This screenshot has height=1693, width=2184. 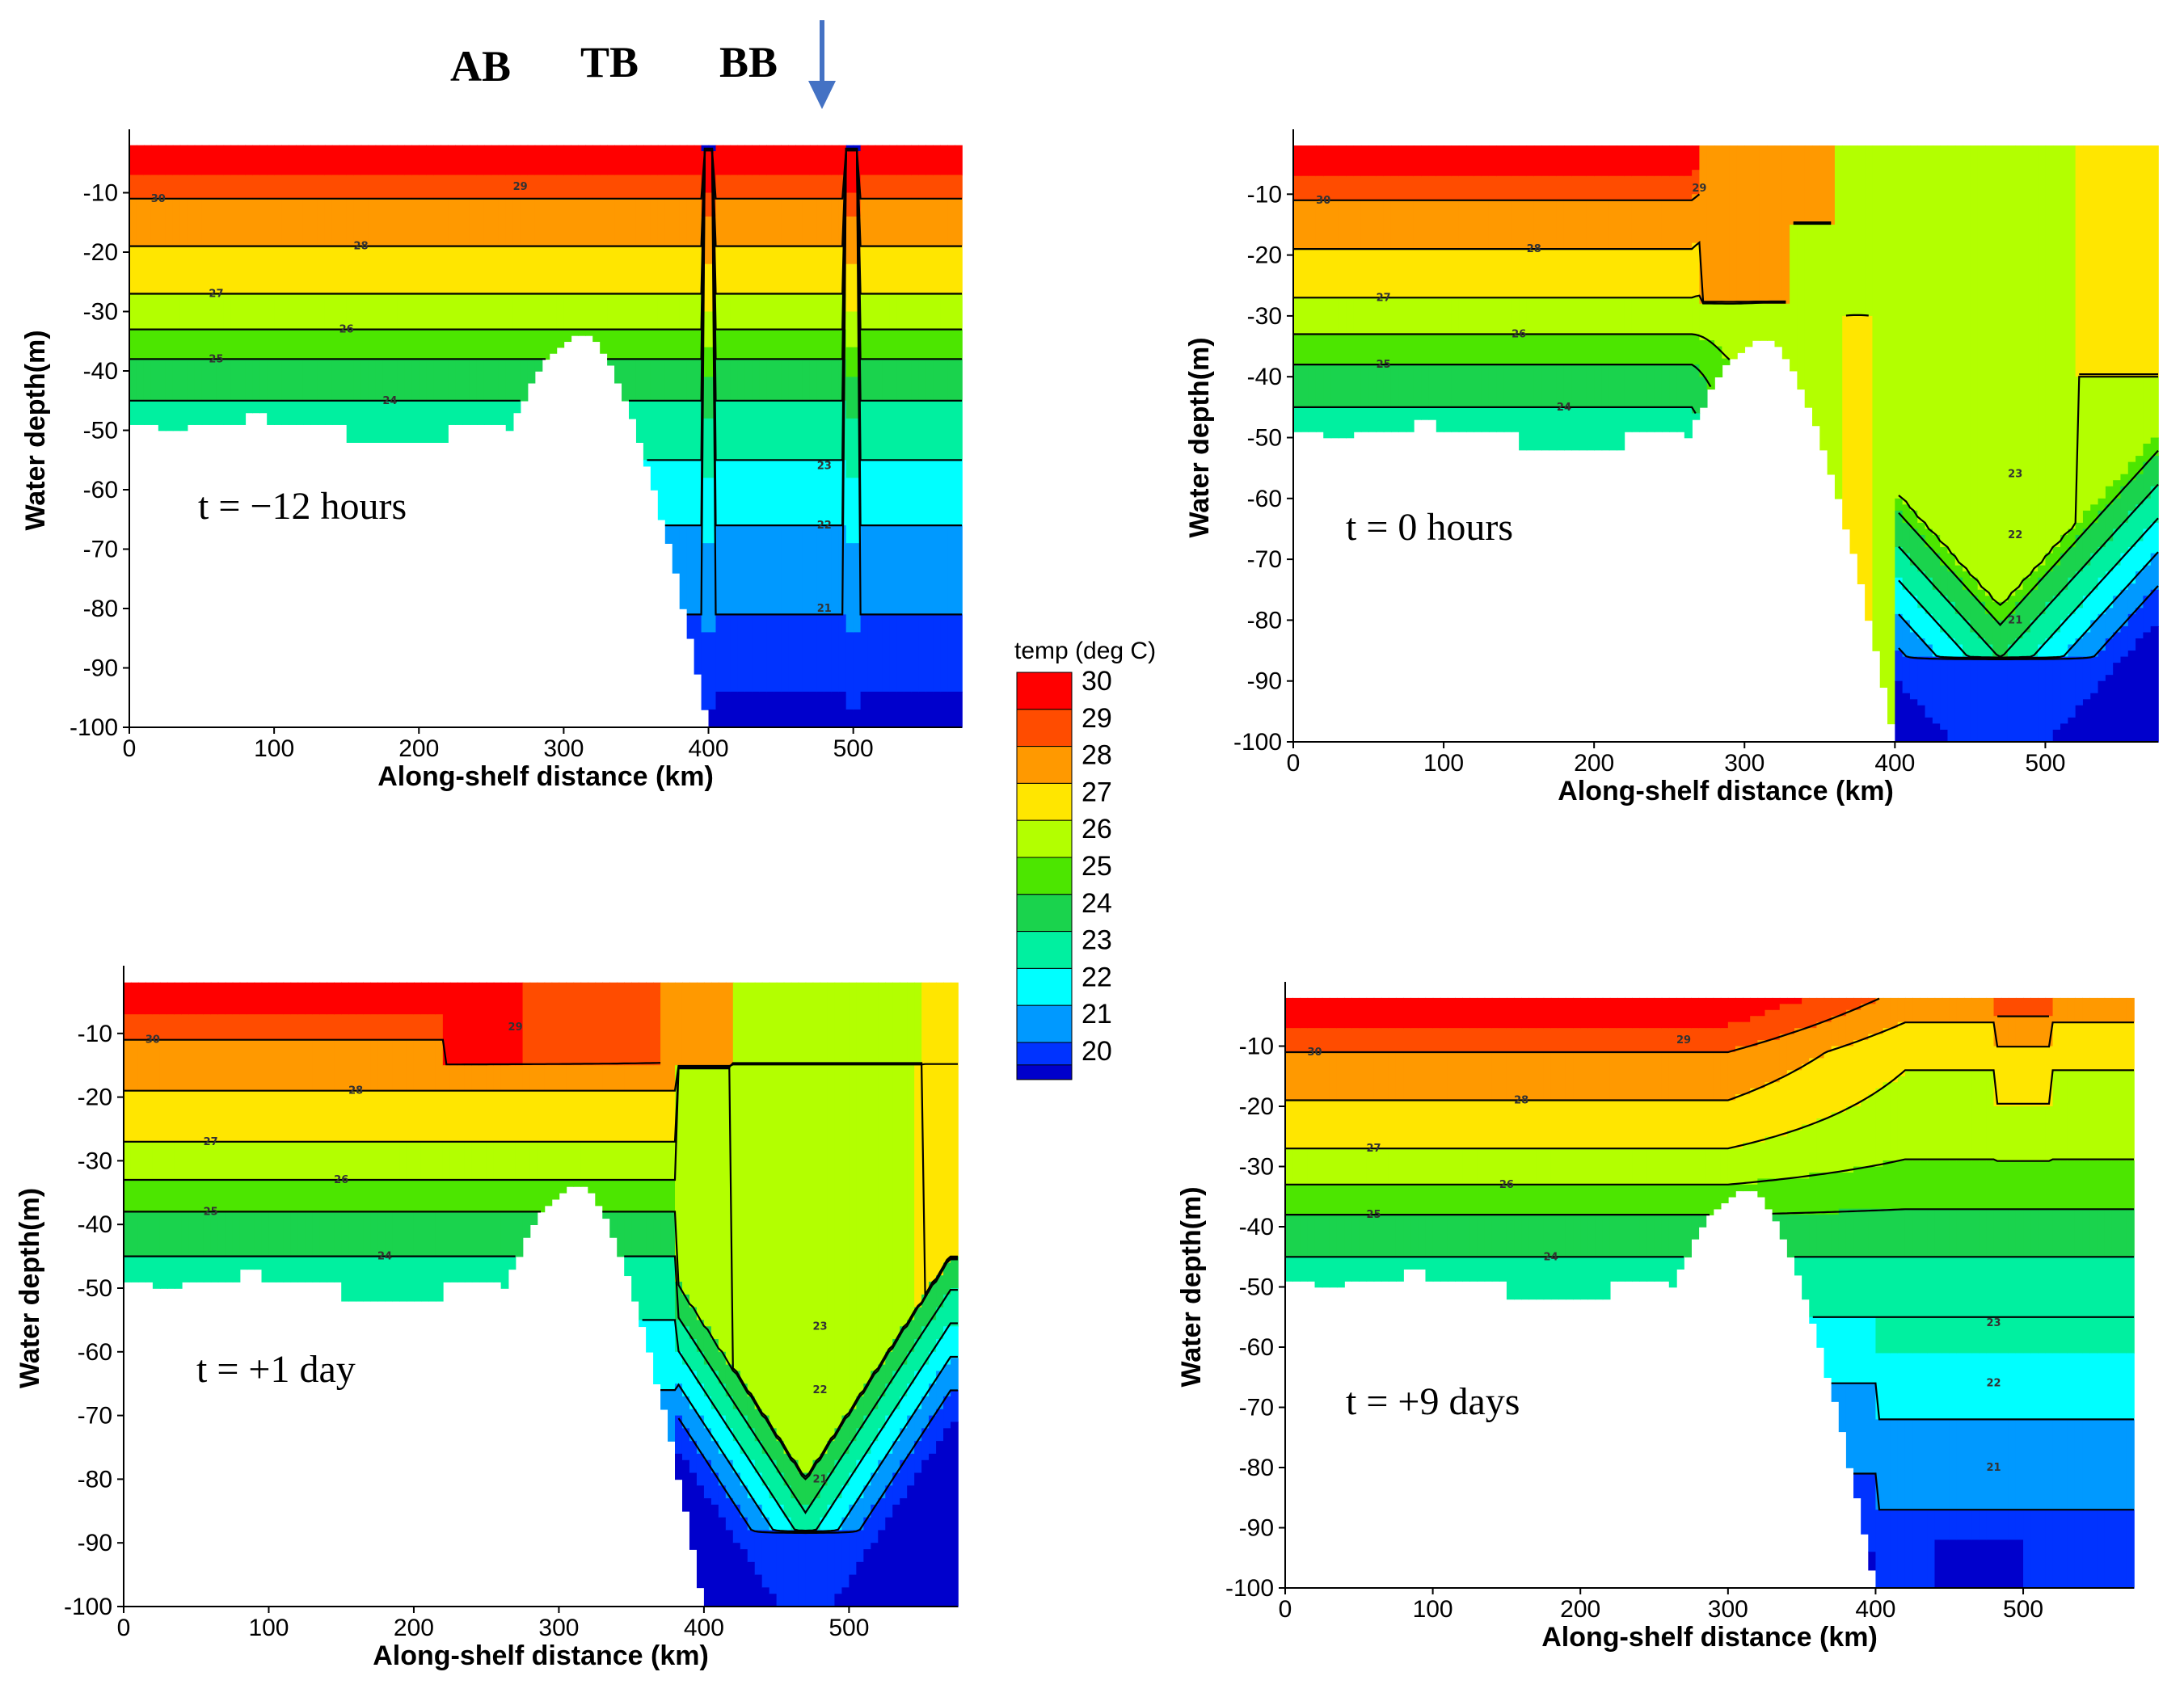 I want to click on y-axis-title: Water depth(m), so click(x=1191, y=1286).